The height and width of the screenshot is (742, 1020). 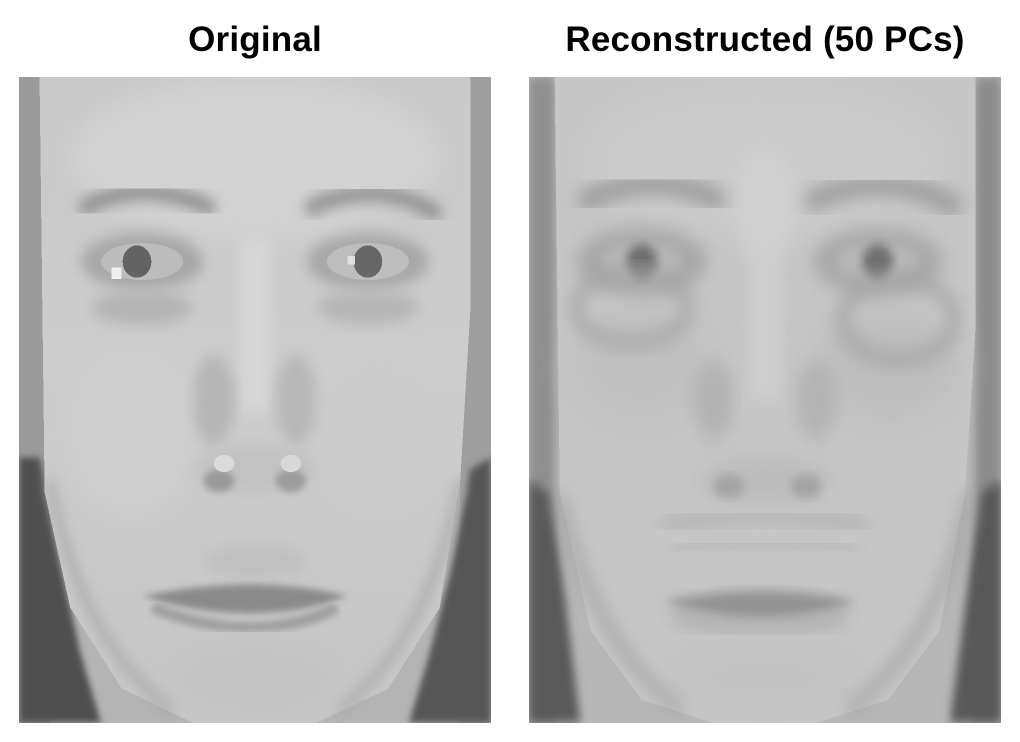 What do you see at coordinates (255, 39) in the screenshot?
I see `panel-title-original: Original` at bounding box center [255, 39].